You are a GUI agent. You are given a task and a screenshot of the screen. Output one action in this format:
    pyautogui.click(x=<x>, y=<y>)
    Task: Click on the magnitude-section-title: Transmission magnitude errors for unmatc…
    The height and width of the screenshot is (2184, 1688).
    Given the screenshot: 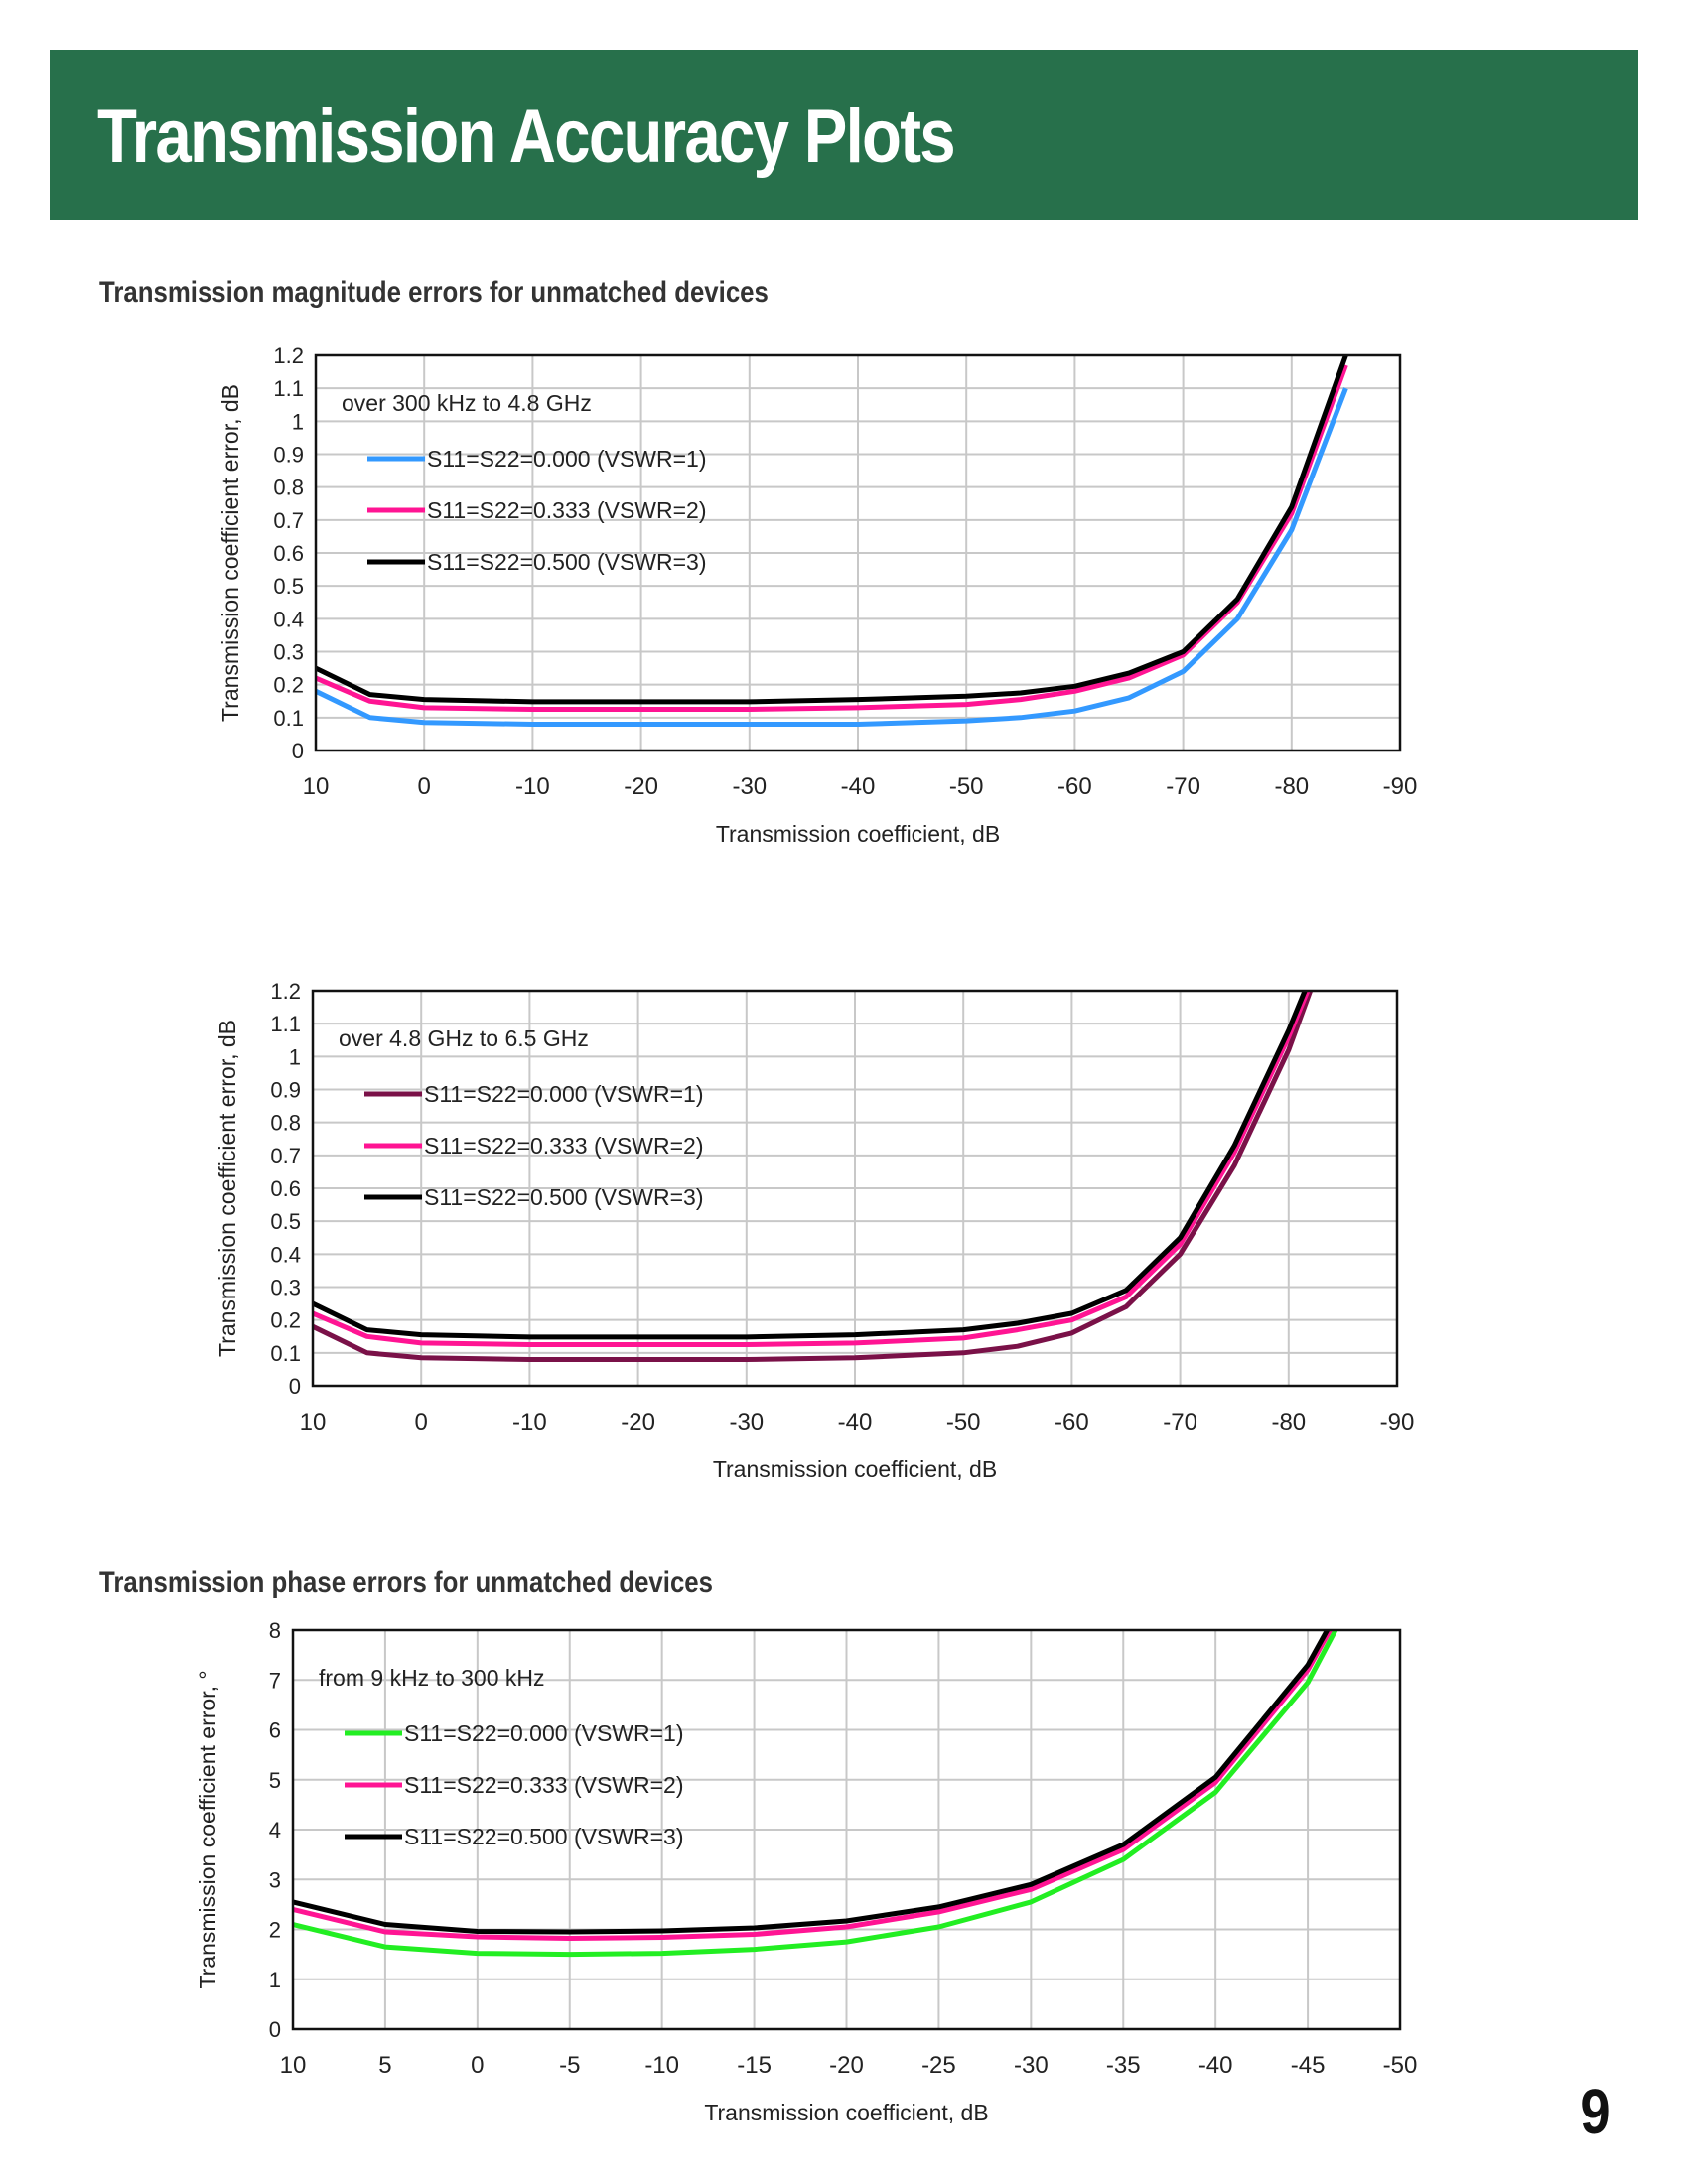 What is the action you would take?
    pyautogui.click(x=434, y=292)
    